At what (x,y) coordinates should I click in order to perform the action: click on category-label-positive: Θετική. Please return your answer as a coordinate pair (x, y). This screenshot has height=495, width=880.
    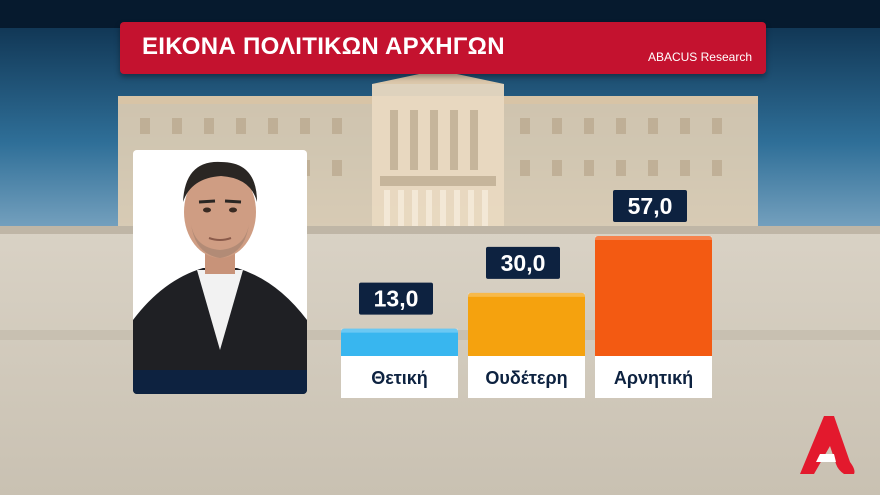
    Looking at the image, I should click on (399, 378).